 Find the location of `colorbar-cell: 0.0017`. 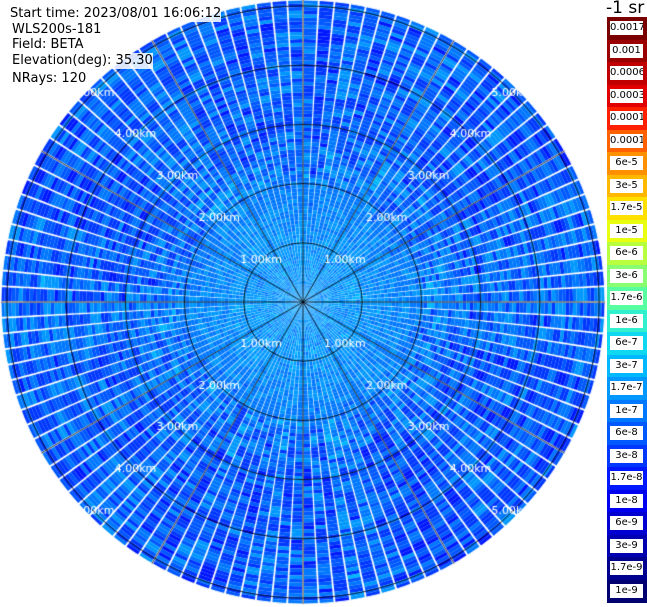

colorbar-cell: 0.0017 is located at coordinates (627, 28).